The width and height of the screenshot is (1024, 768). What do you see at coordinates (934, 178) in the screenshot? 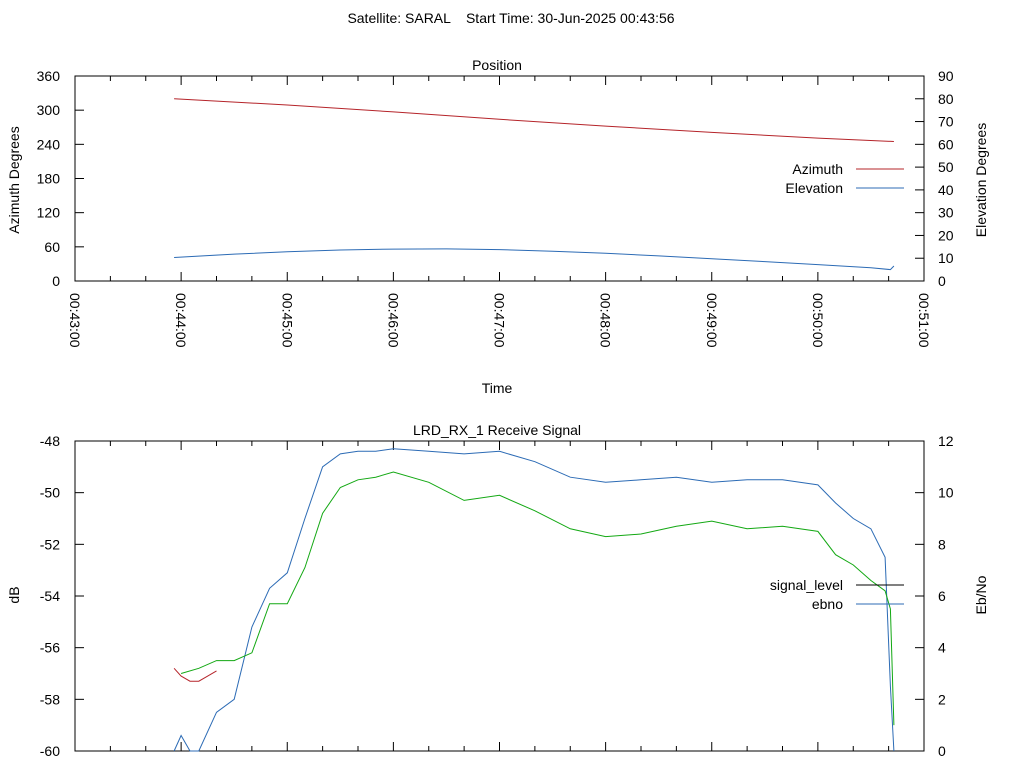
I see `position-y2-ticks: 0 10 20 30 40 50 60 70 80 90` at bounding box center [934, 178].